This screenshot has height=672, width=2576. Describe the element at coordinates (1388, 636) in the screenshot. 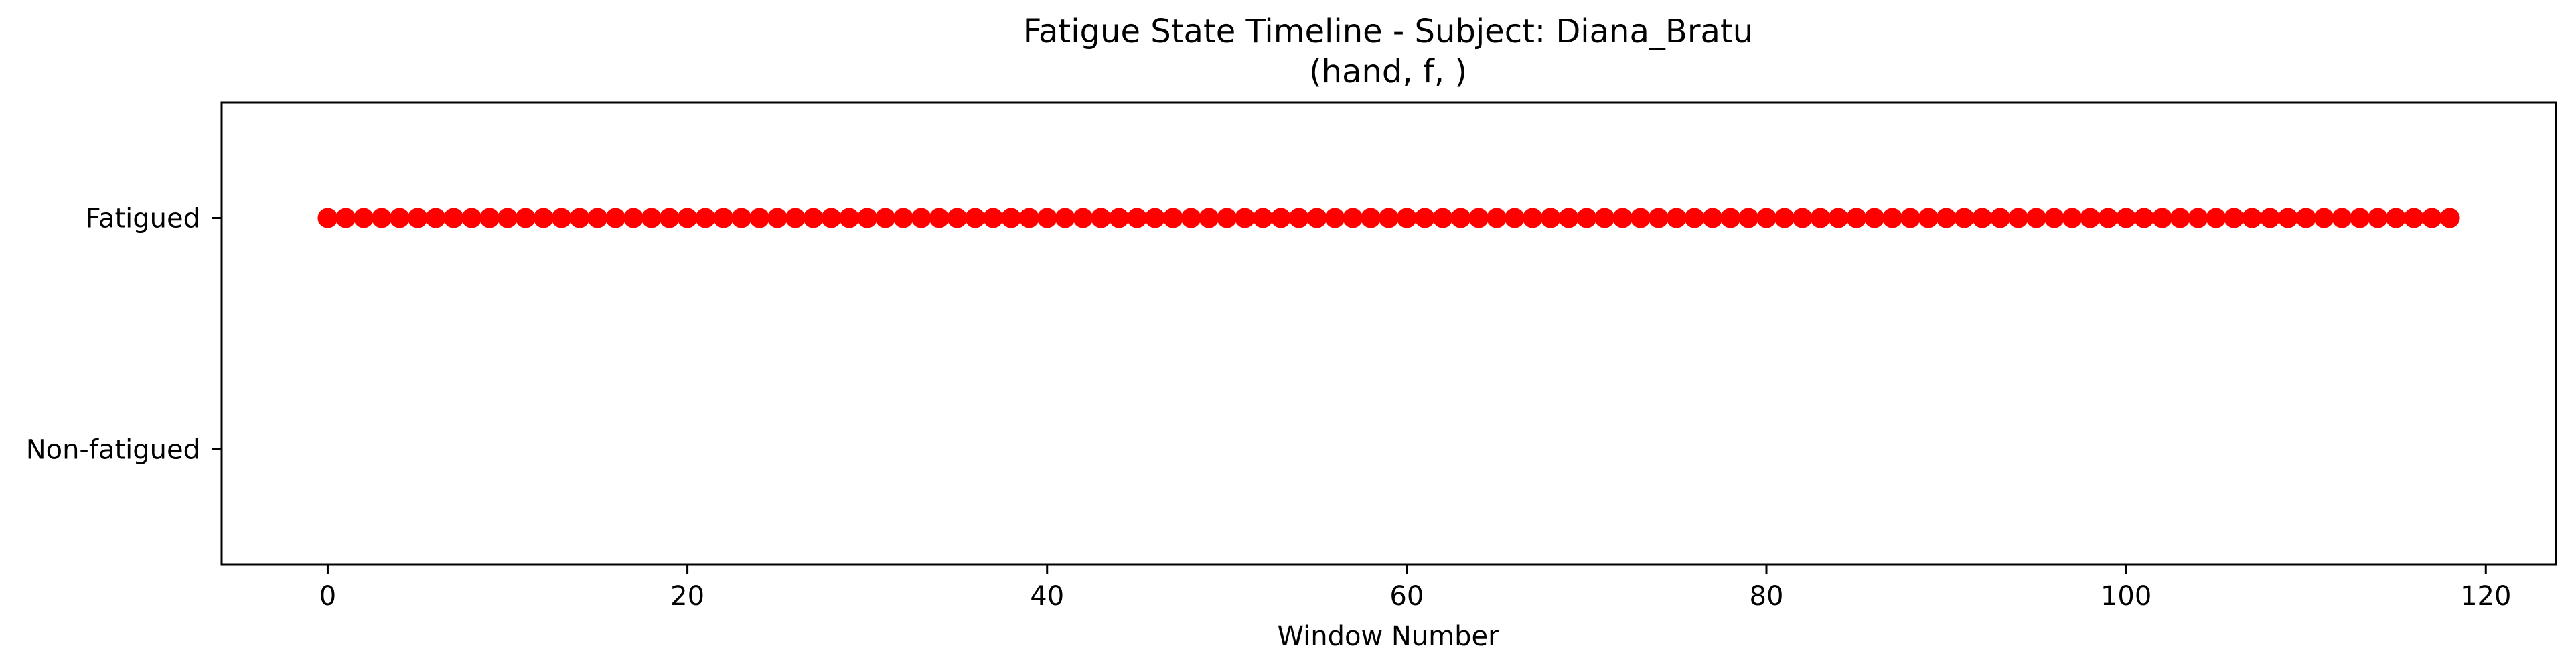

I see `x-axis-label: Window Number` at that location.